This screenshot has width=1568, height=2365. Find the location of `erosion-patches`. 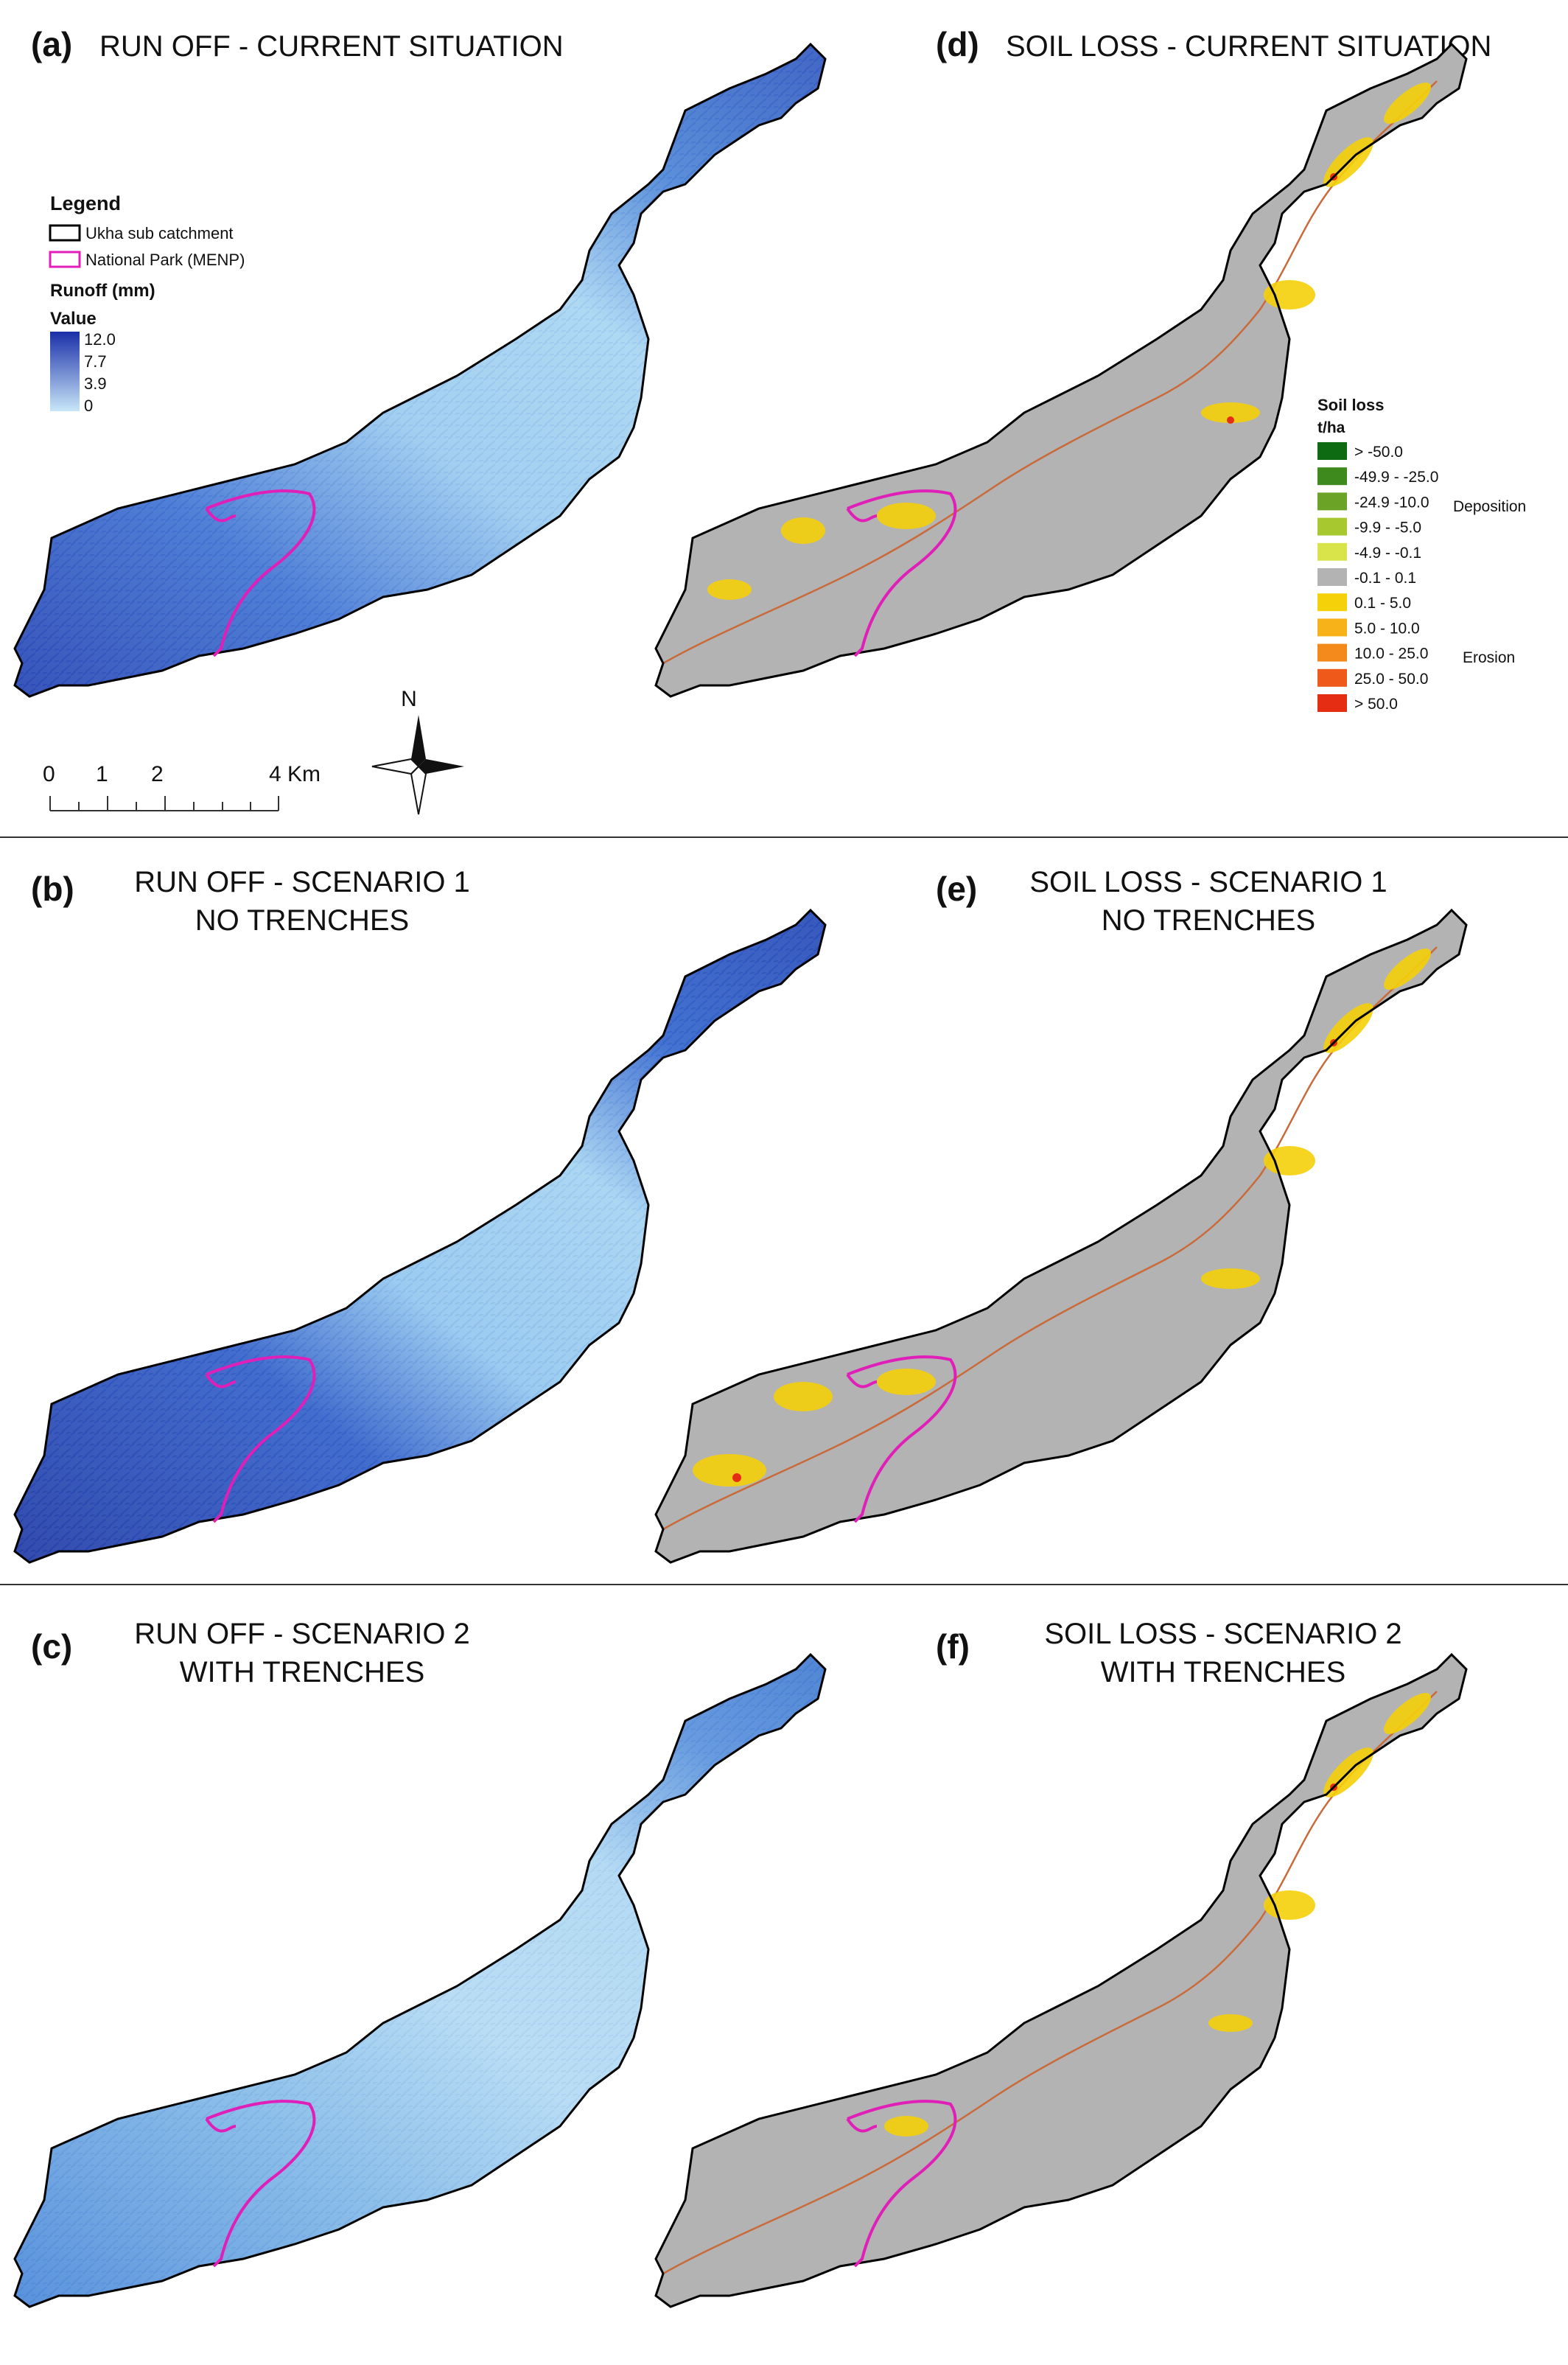

erosion-patches is located at coordinates (1069, 341).